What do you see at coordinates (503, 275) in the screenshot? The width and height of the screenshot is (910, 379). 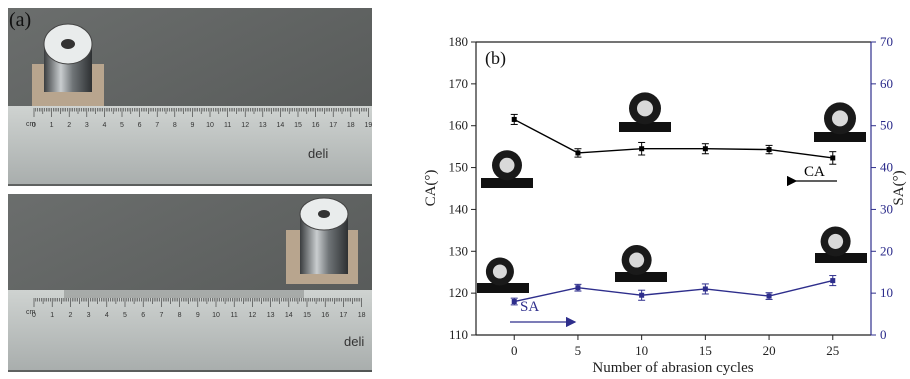 I see `sa-0-droplet-image` at bounding box center [503, 275].